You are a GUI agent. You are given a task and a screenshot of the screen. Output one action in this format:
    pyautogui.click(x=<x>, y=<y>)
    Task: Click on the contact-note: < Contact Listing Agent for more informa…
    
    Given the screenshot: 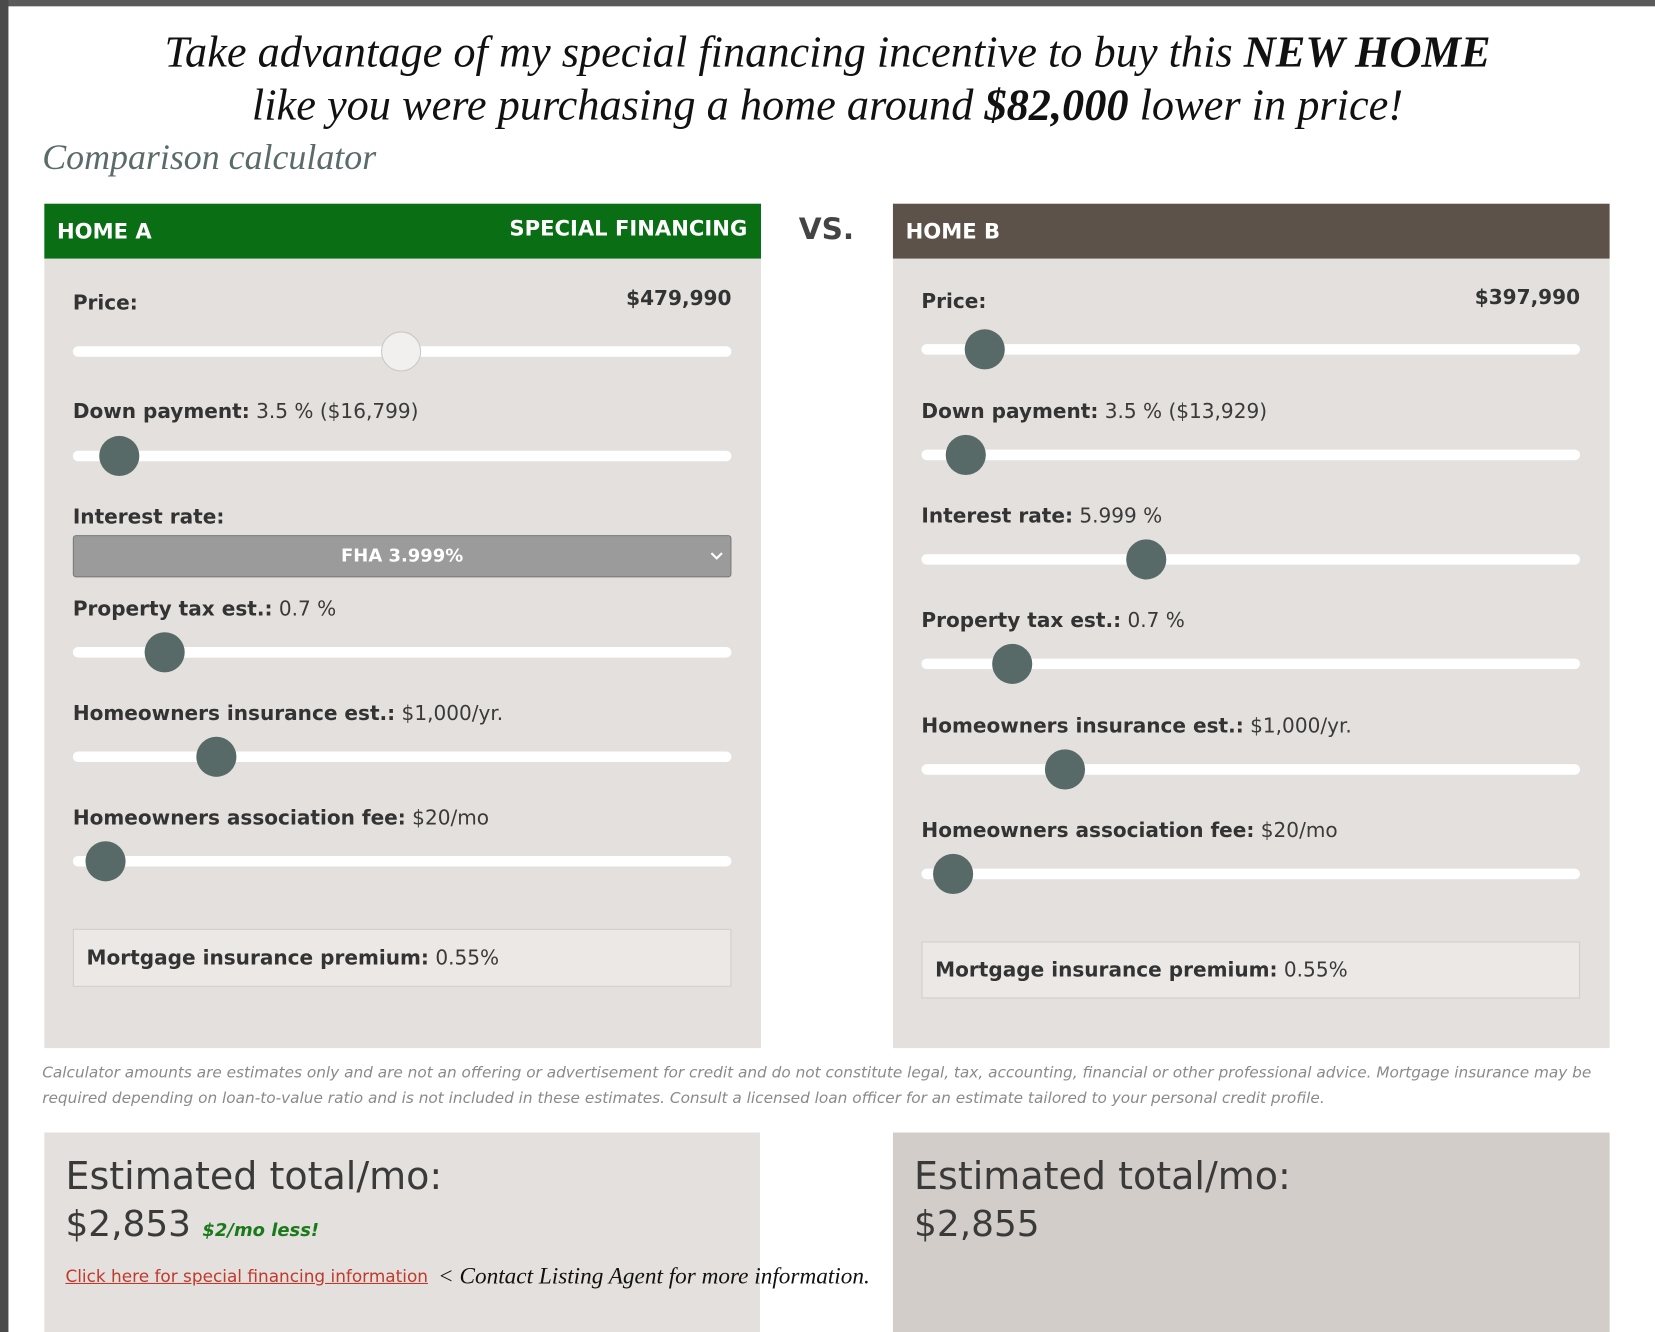 What is the action you would take?
    pyautogui.click(x=654, y=1275)
    